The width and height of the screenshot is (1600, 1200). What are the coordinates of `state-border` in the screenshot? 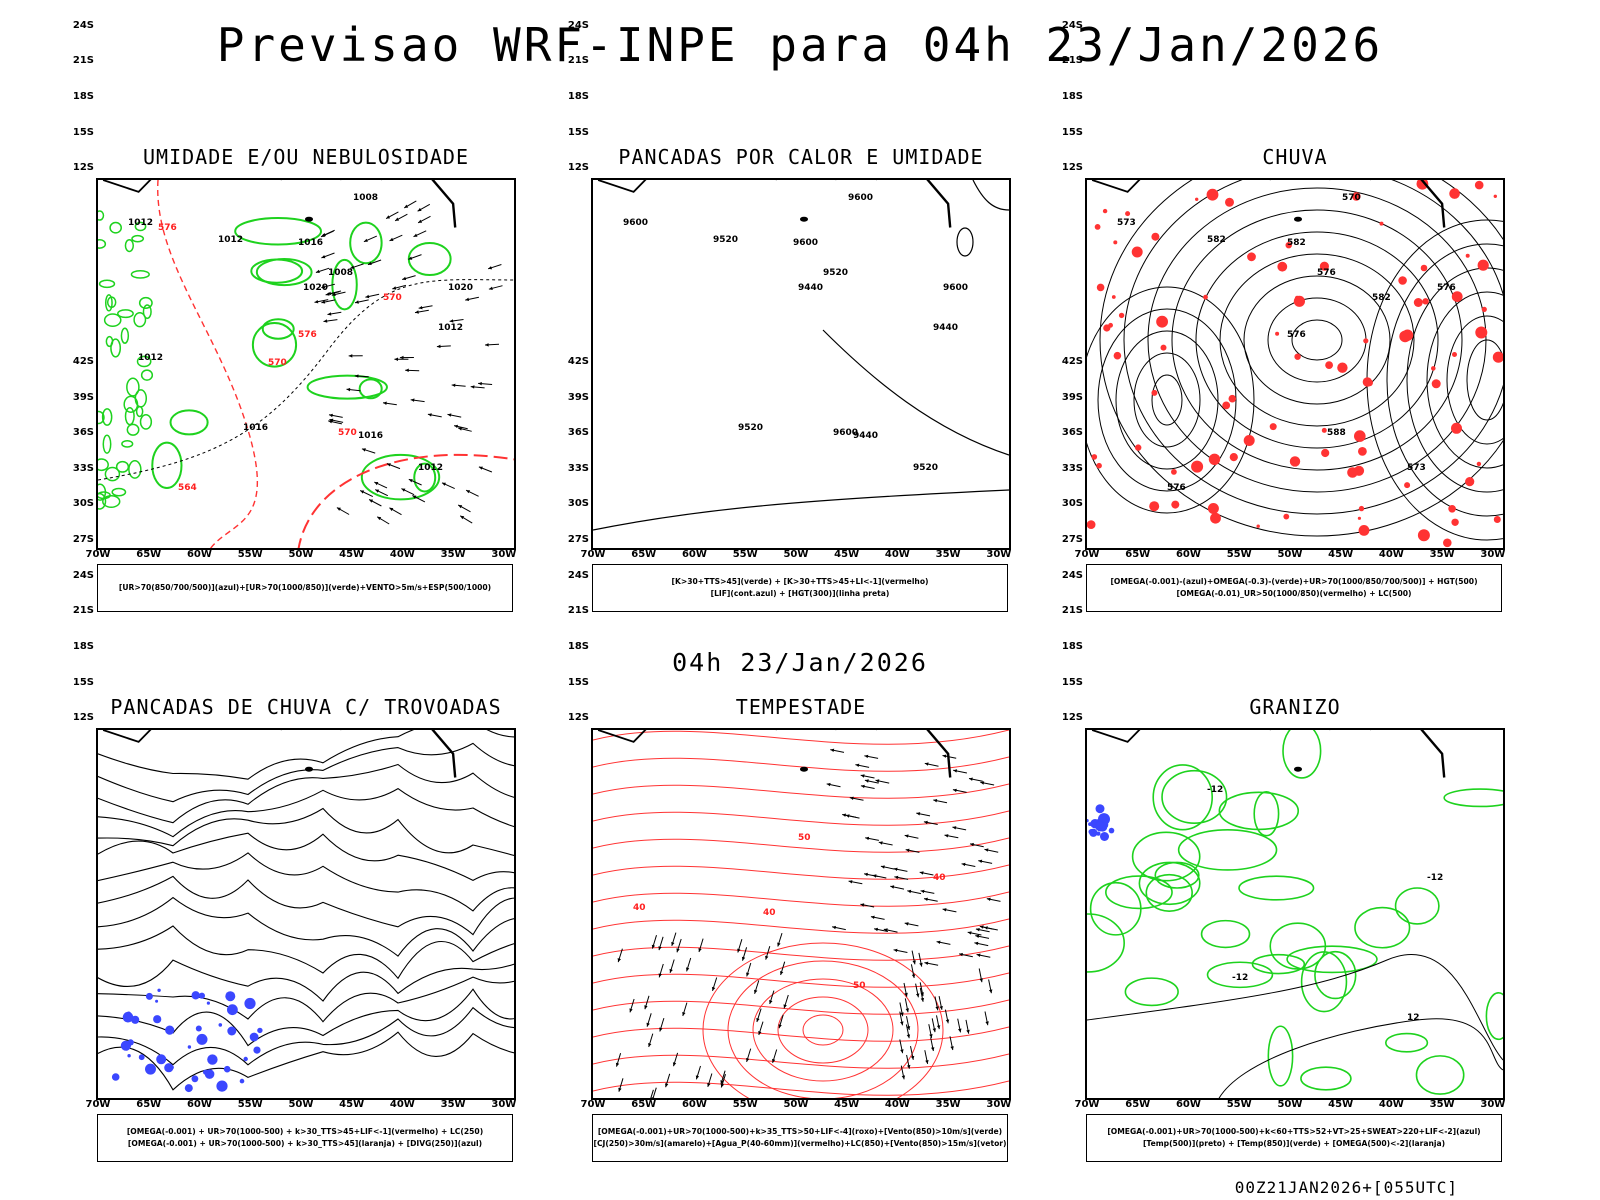 It's located at (127, 736).